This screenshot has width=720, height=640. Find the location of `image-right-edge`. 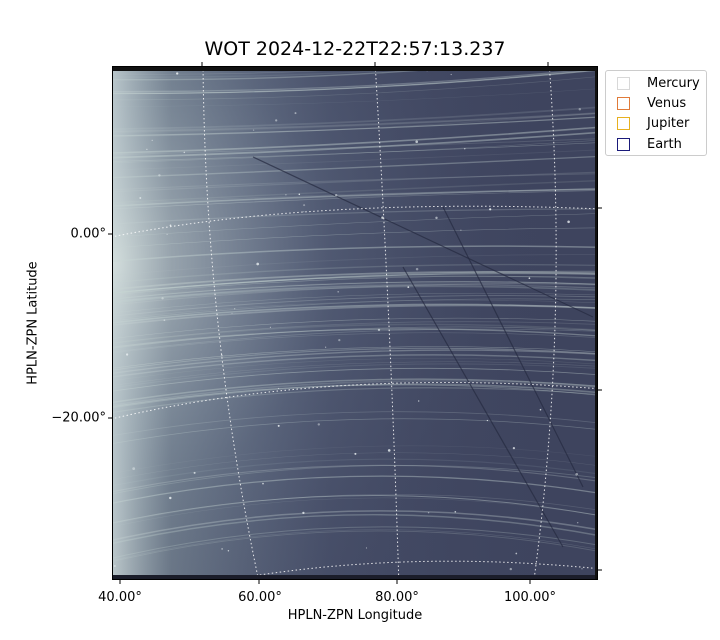

image-right-edge is located at coordinates (596, 323).